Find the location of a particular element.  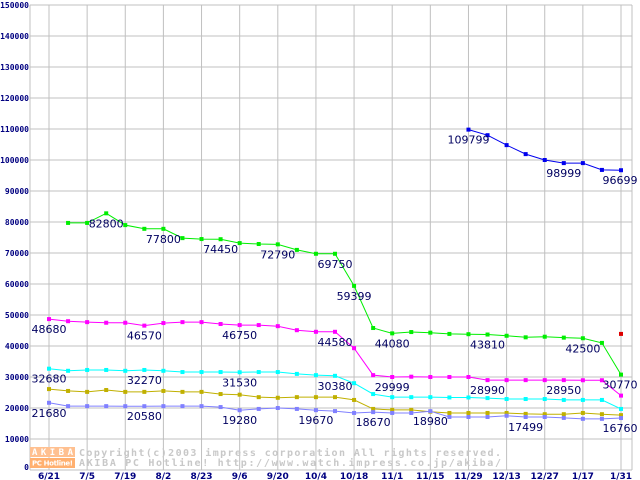

x-tick-label: 8/23 is located at coordinates (201, 476).